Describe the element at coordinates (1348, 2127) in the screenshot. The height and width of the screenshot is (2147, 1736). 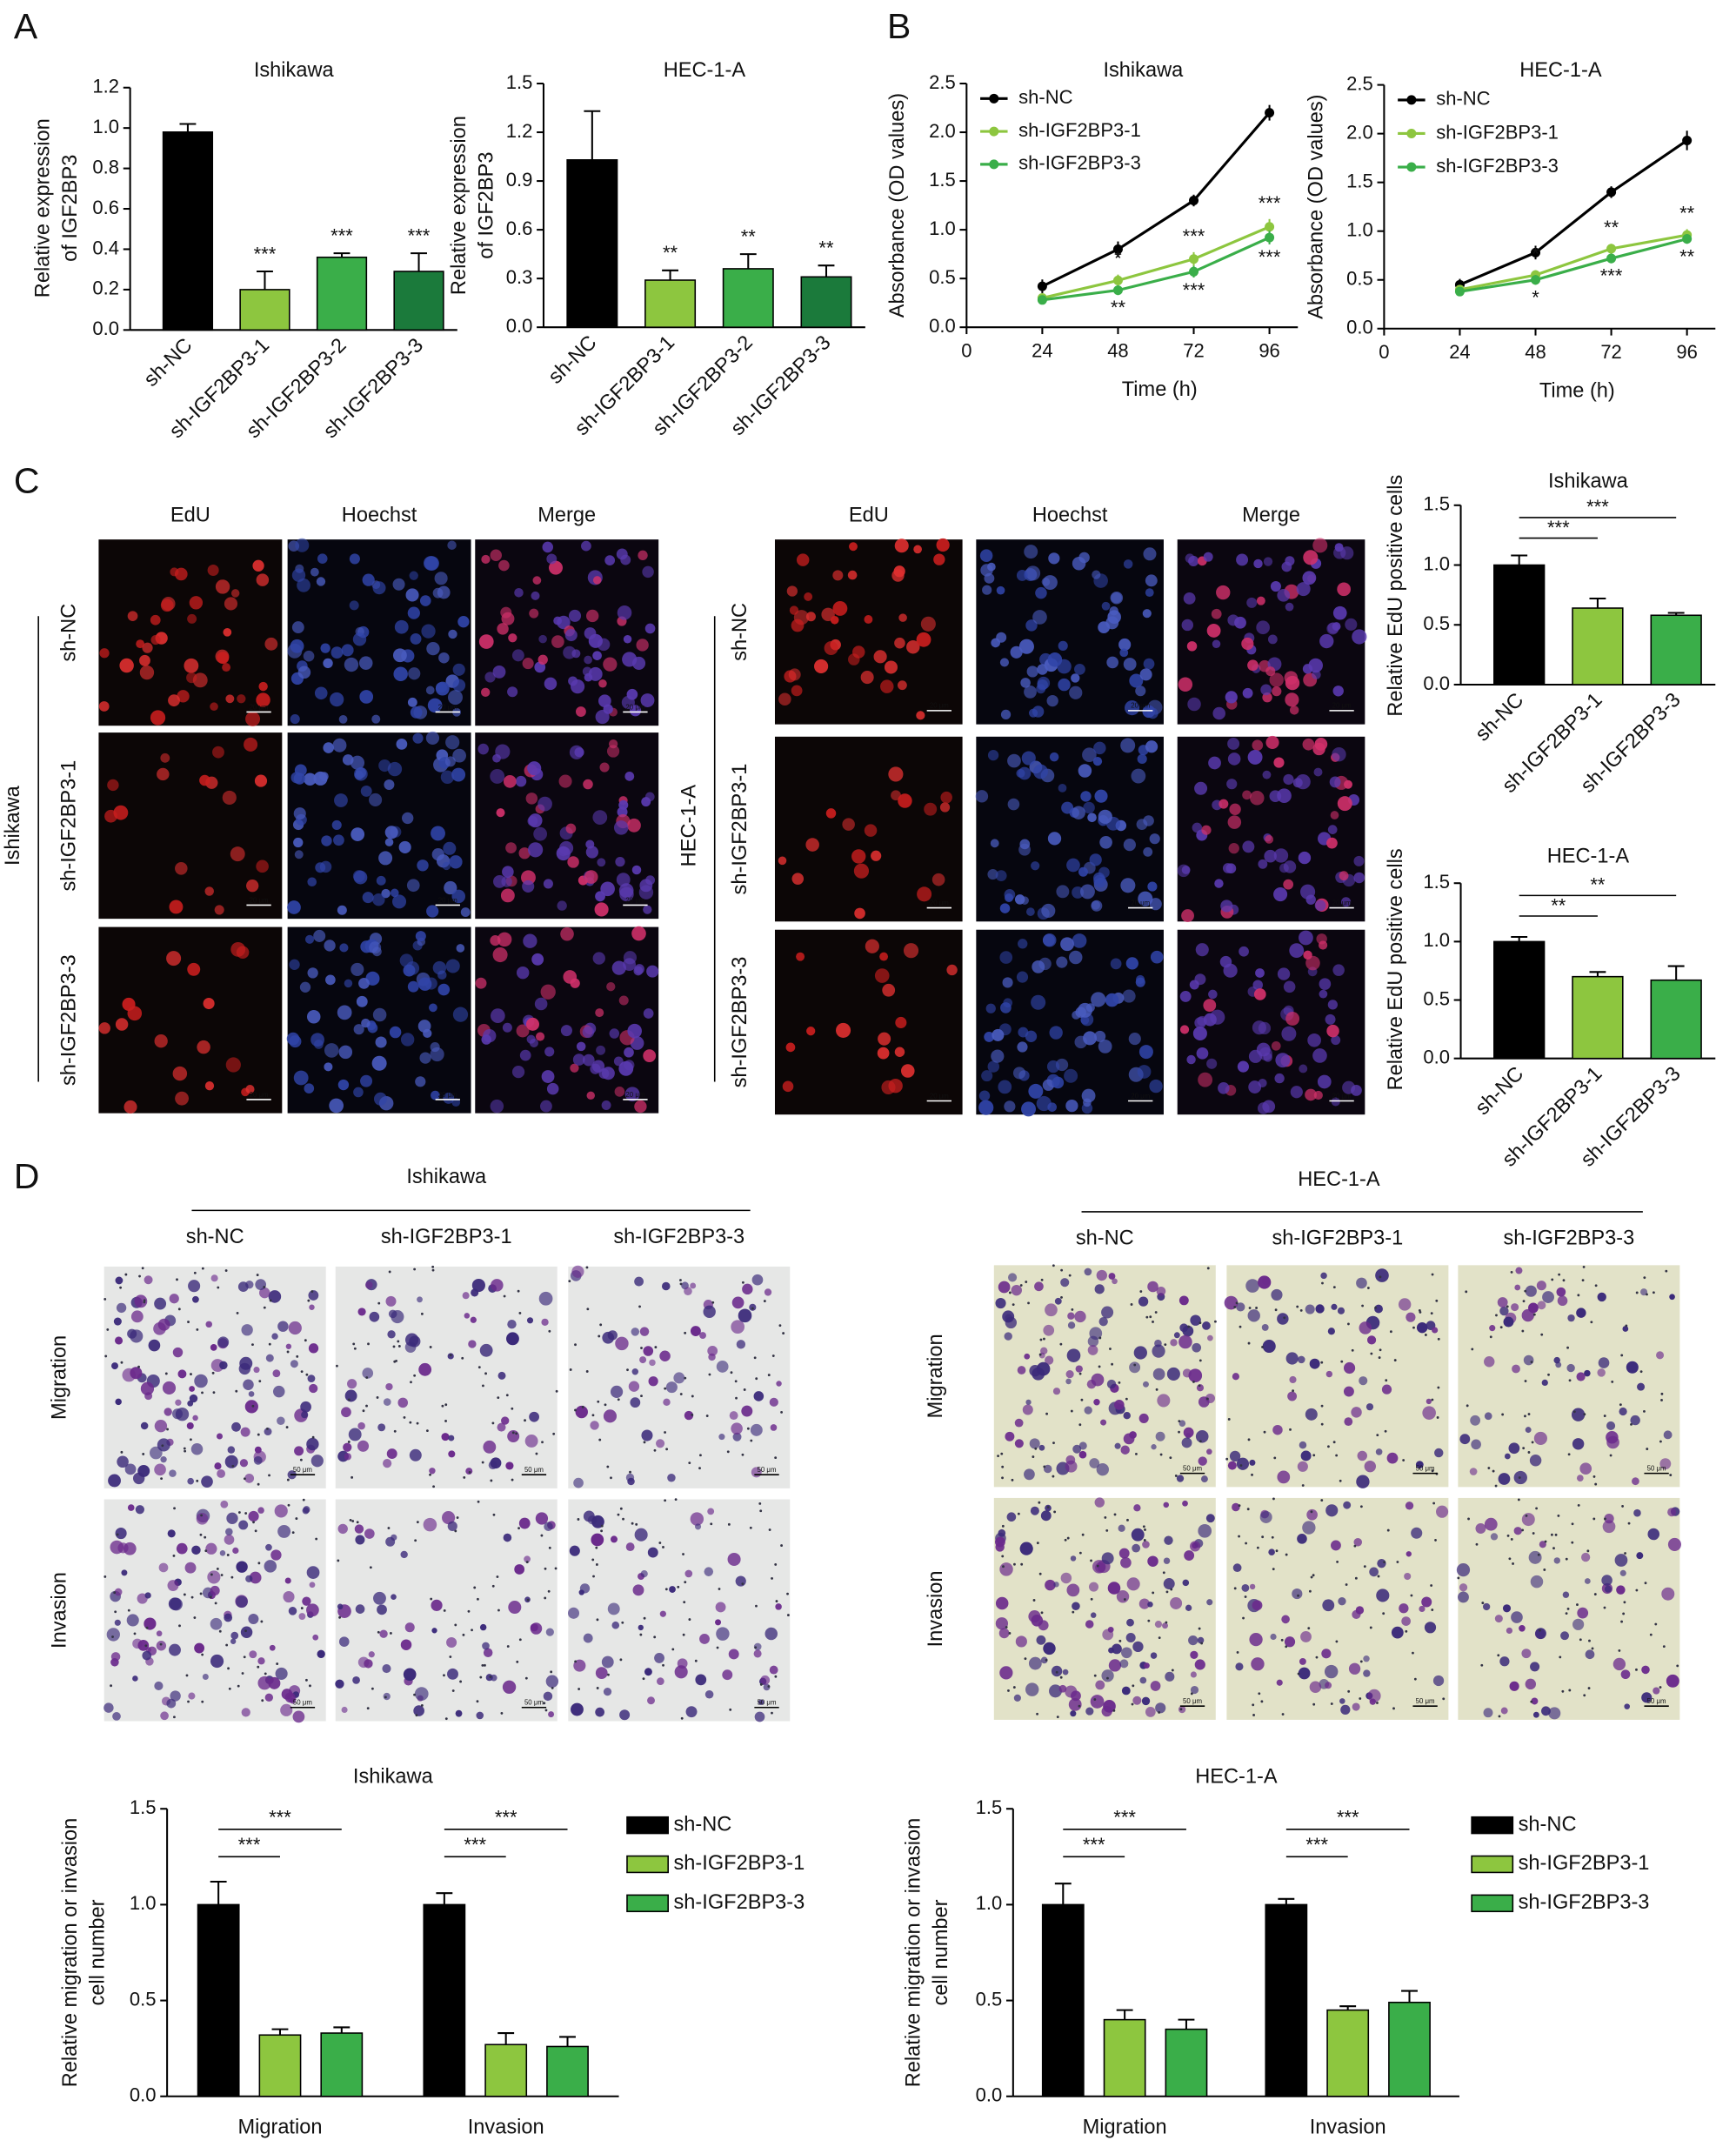
I see `x-tick-label: Invasion` at that location.